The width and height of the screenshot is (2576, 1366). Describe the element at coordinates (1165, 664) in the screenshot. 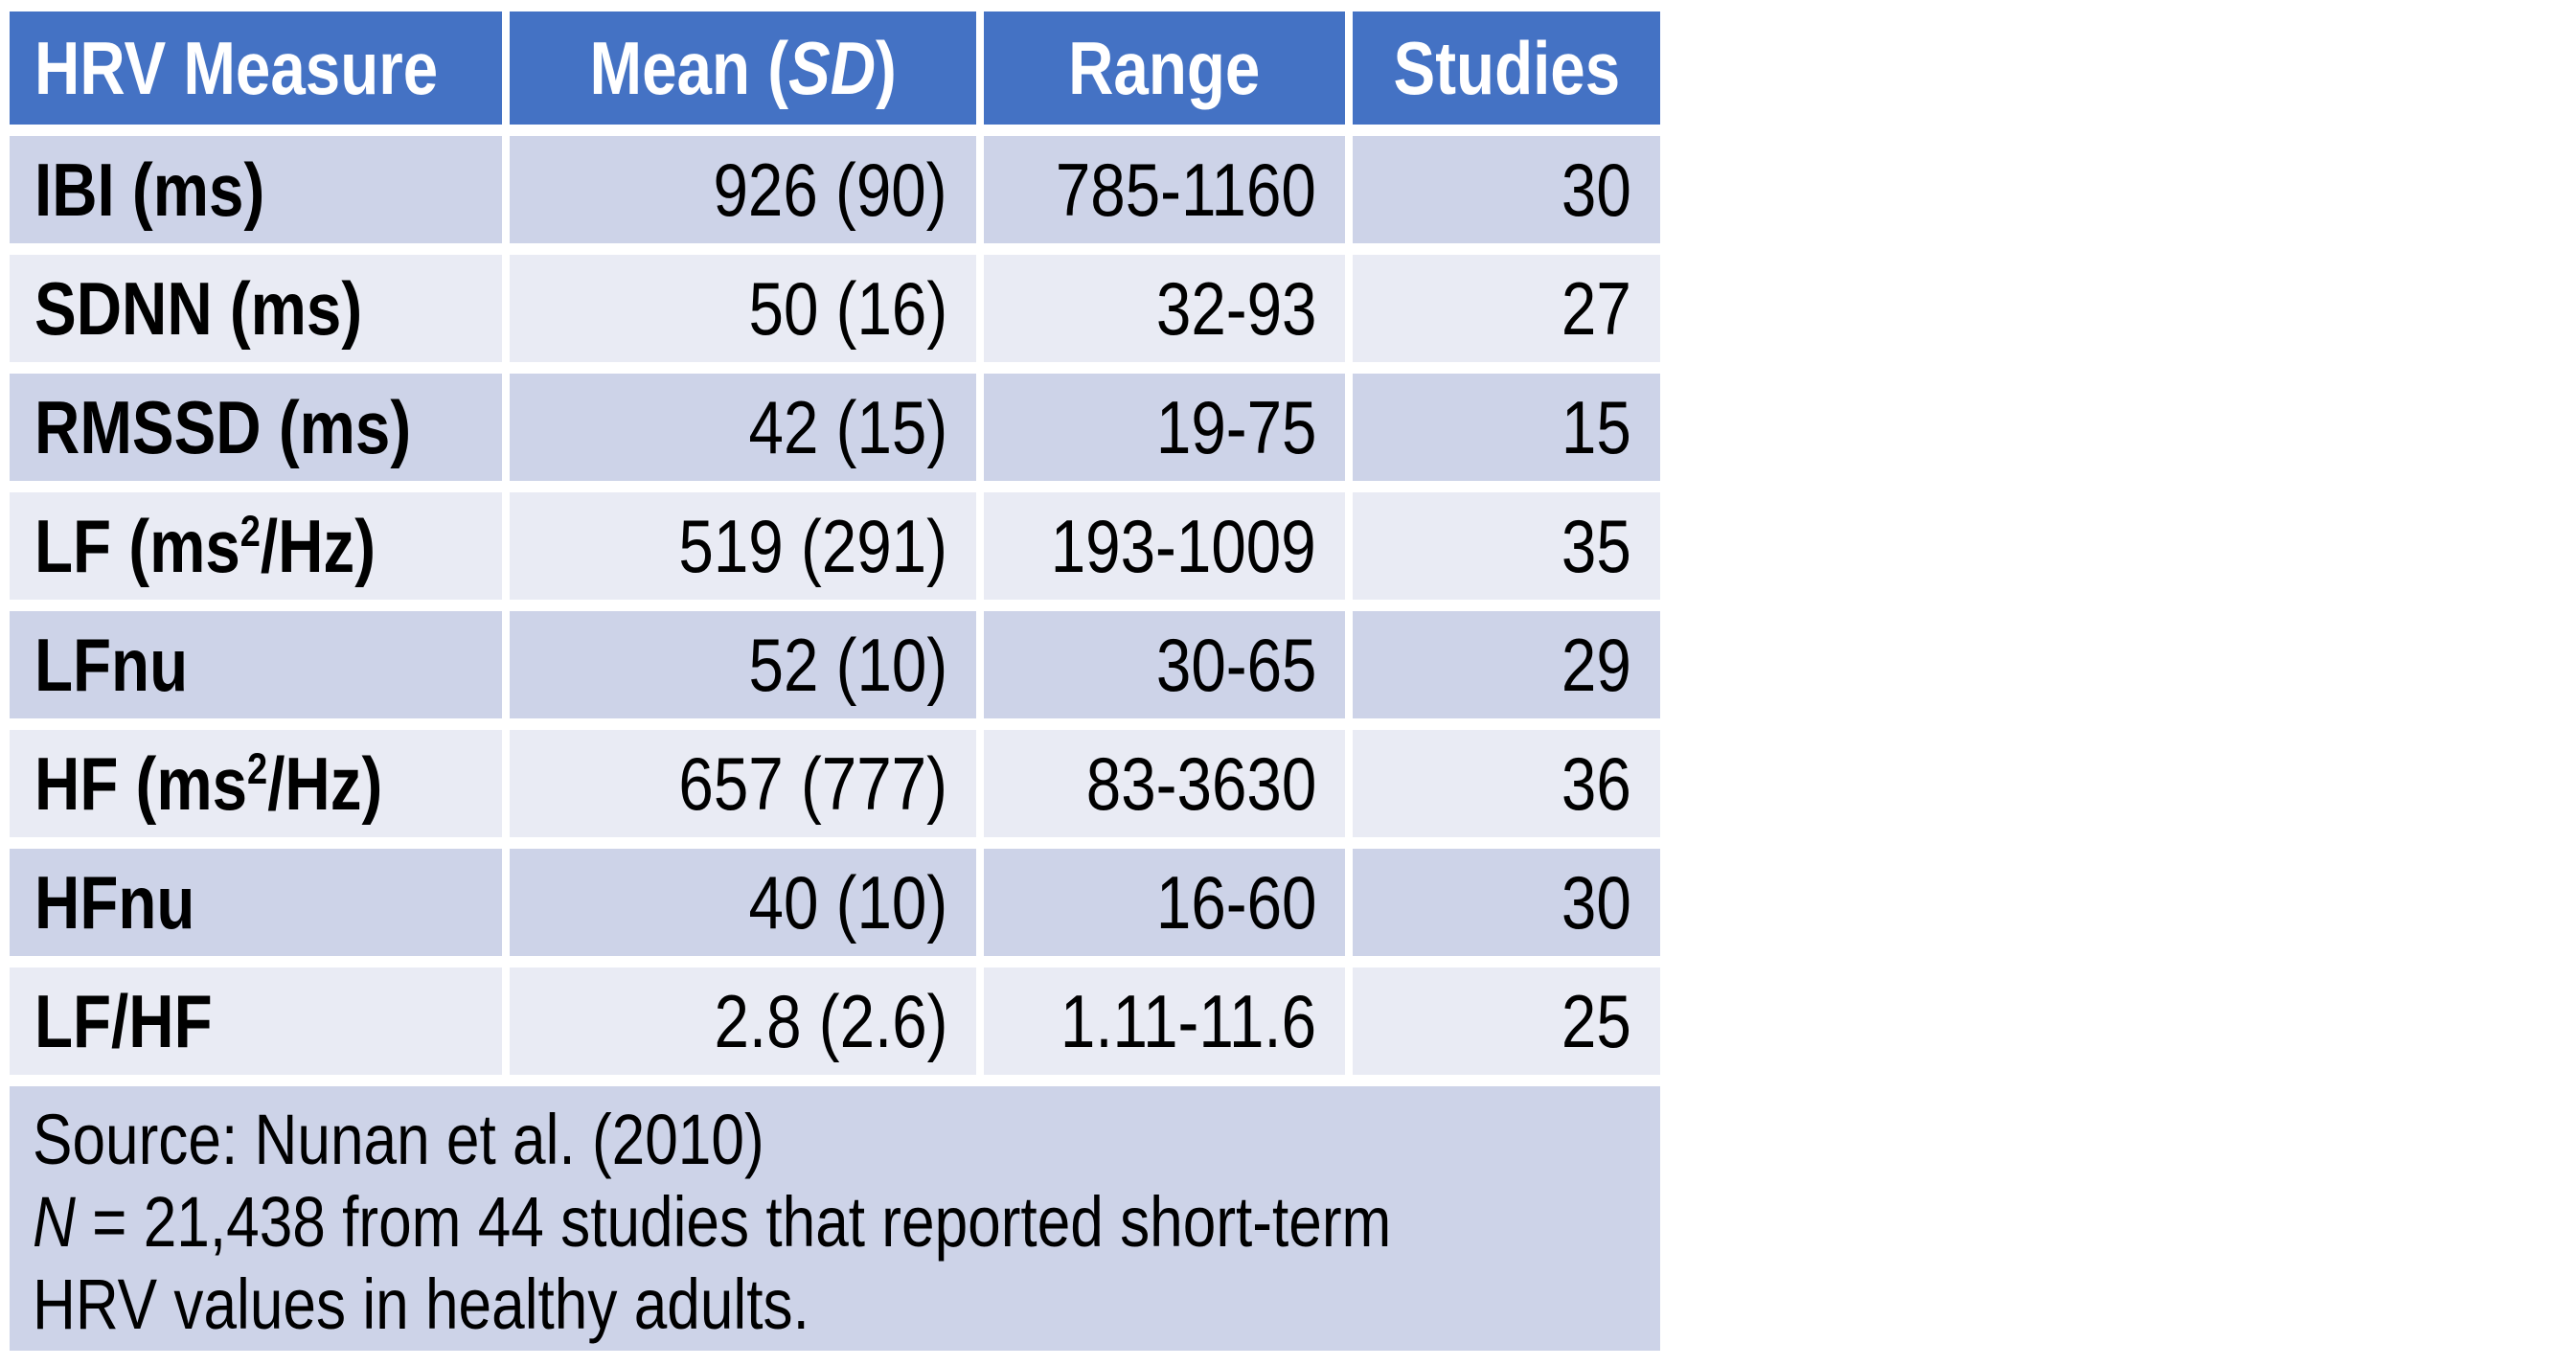

I see `cell-range: 30-65` at that location.